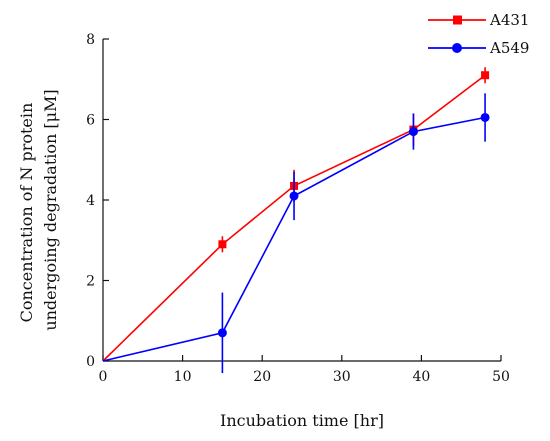 The image size is (550, 441). What do you see at coordinates (262, 377) in the screenshot?
I see `x-tick-label: 20` at bounding box center [262, 377].